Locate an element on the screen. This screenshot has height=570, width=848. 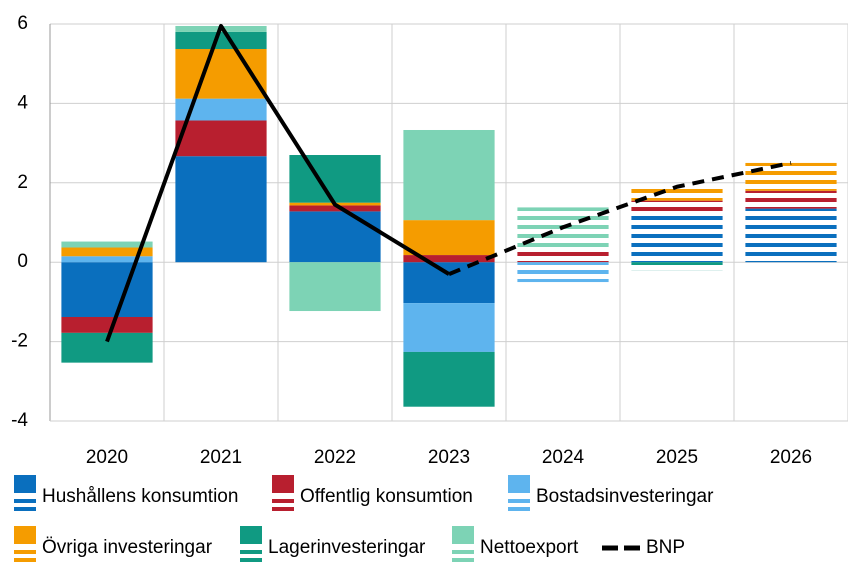
y-tick-label: -2 is located at coordinates (19, 341).